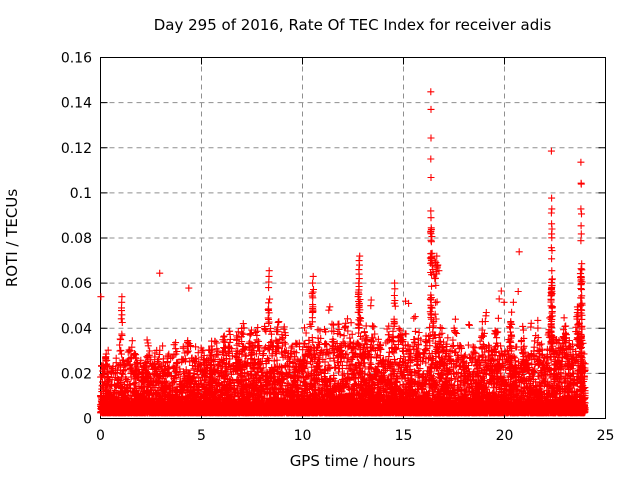  I want to click on x-tick-label: 25, so click(606, 436).